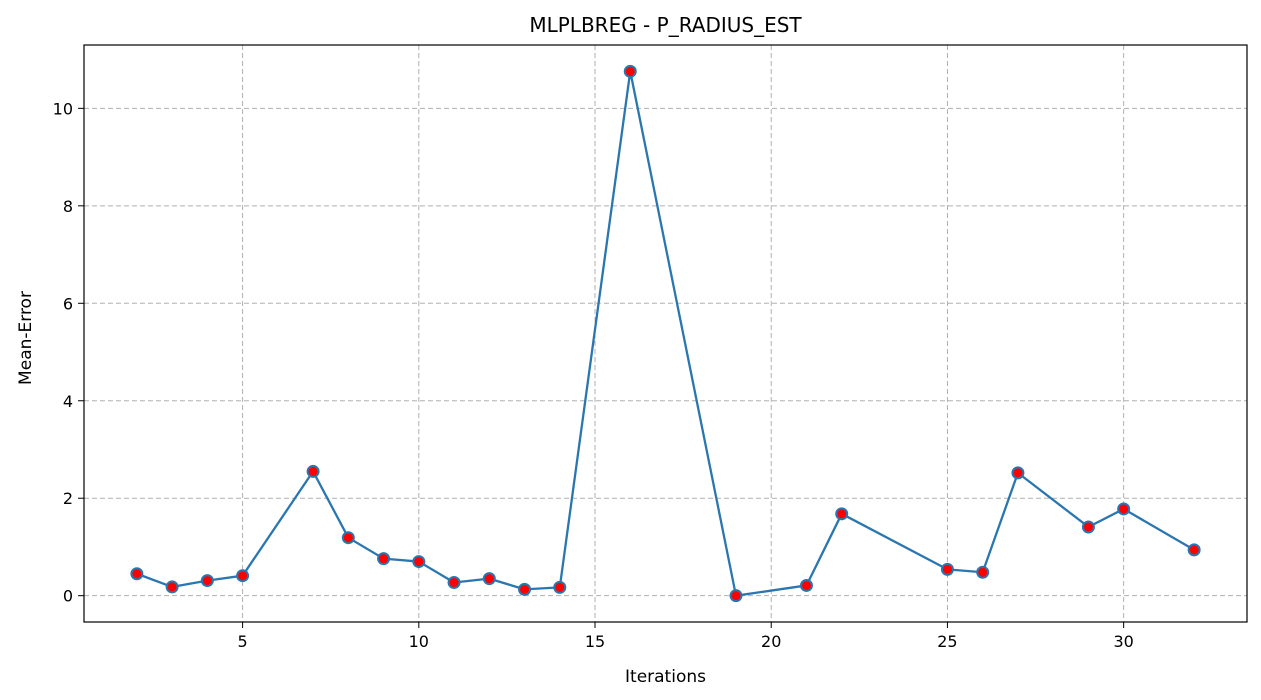 This screenshot has height=700, width=1261. I want to click on y-tick-label: 2, so click(68, 498).